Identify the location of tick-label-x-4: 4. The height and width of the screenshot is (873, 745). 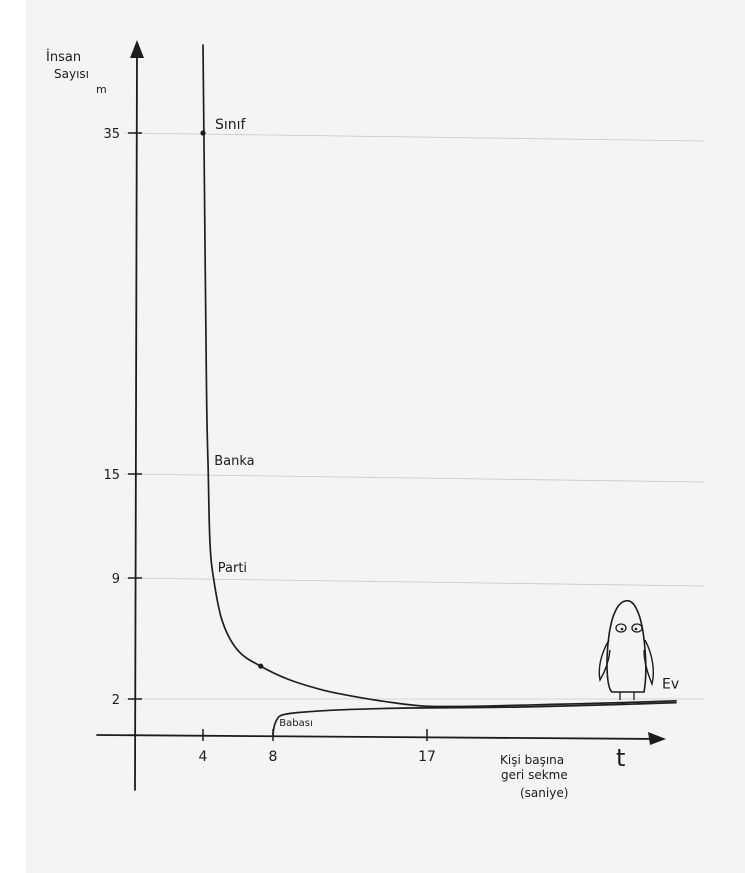
(203, 757).